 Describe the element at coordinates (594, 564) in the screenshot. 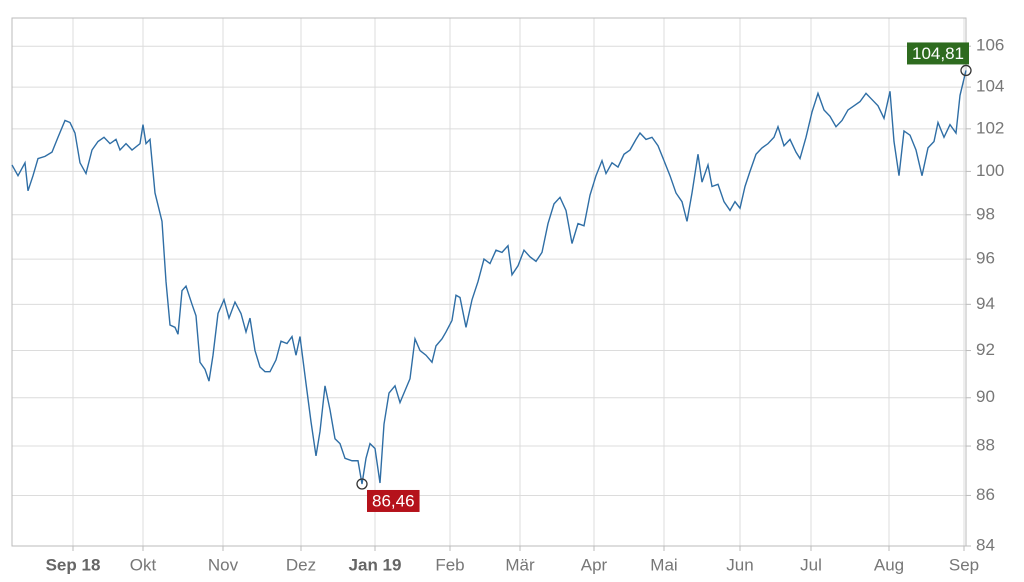

I see `x-tick-label: Apr` at that location.